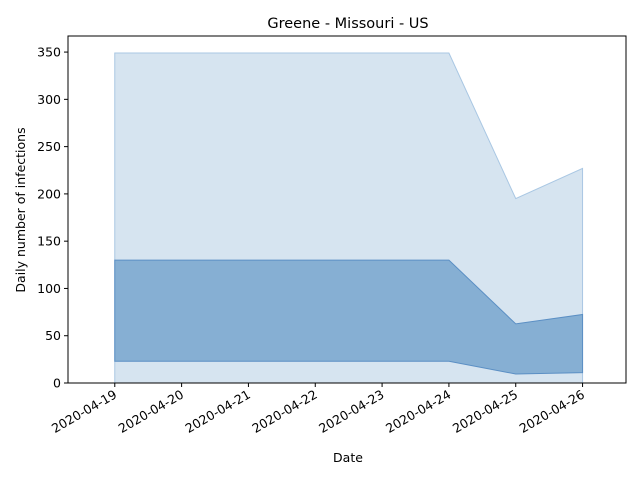 This screenshot has width=640, height=484. What do you see at coordinates (552, 411) in the screenshot?
I see `x-tick-label: 2020-04-26` at bounding box center [552, 411].